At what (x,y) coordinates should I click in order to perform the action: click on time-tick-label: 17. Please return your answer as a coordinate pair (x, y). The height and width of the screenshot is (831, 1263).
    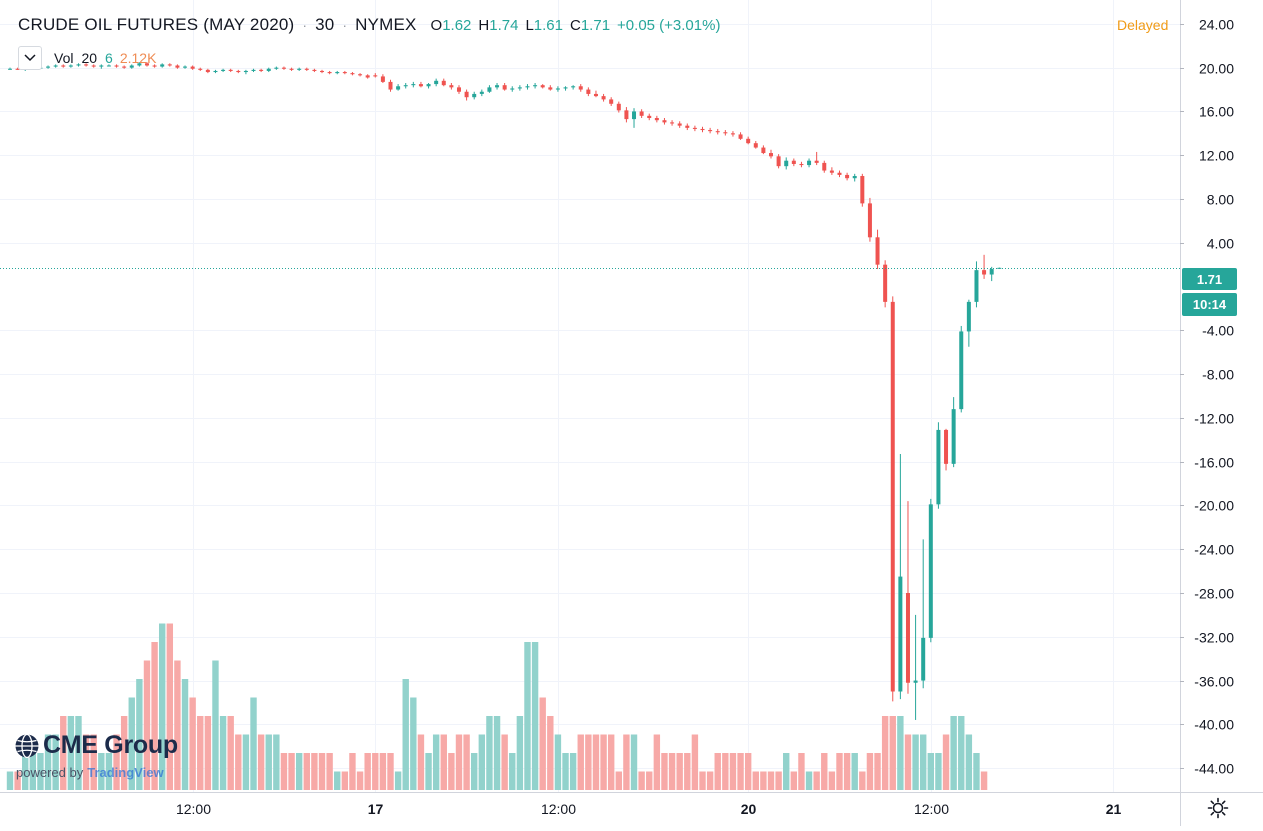
    Looking at the image, I should click on (376, 809).